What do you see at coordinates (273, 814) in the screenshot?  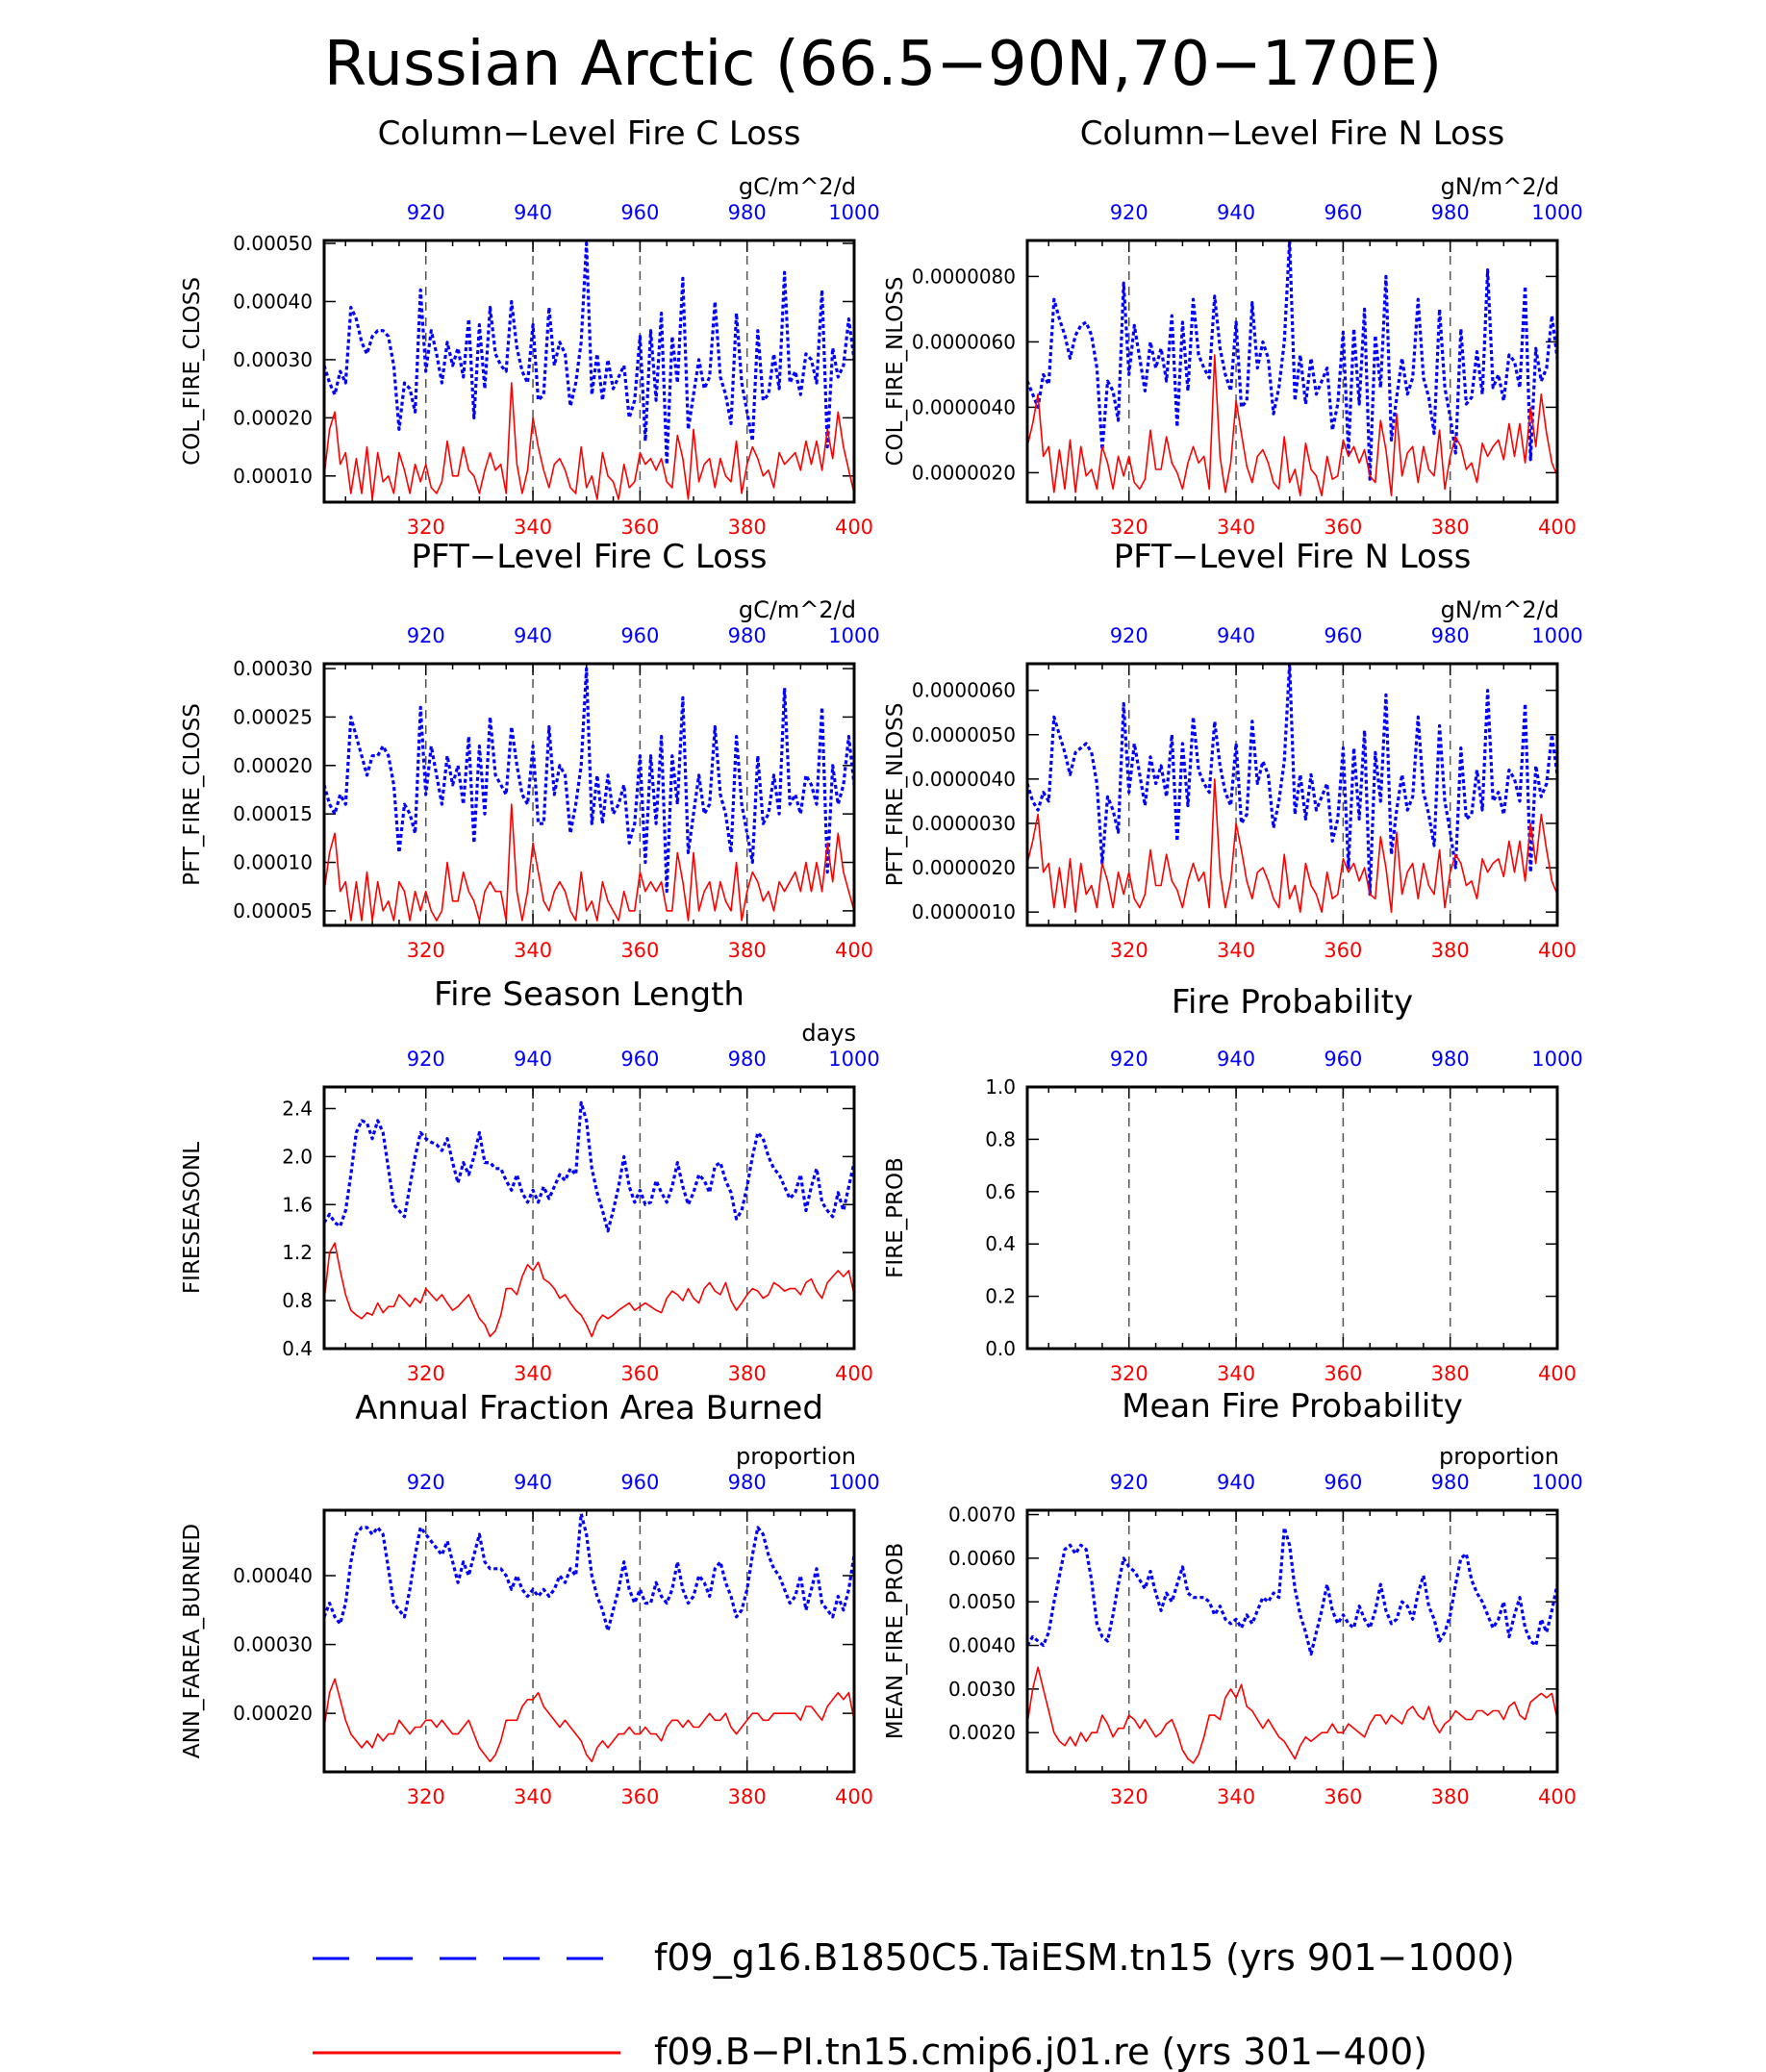 I see `y-tick-label: 0.00015` at bounding box center [273, 814].